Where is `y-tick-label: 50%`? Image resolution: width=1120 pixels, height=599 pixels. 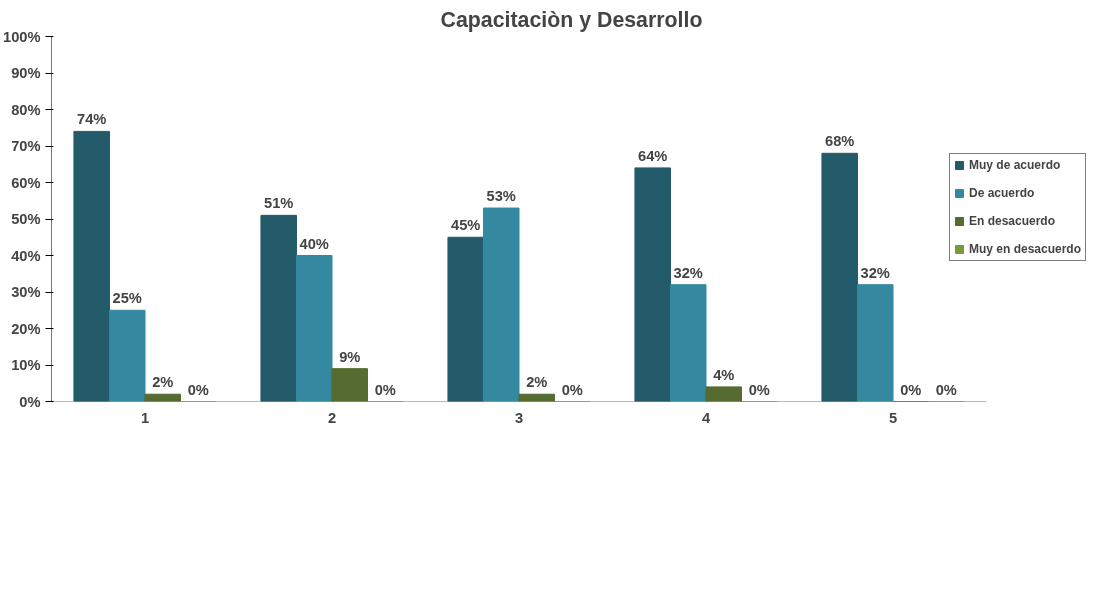
y-tick-label: 50% is located at coordinates (26, 219).